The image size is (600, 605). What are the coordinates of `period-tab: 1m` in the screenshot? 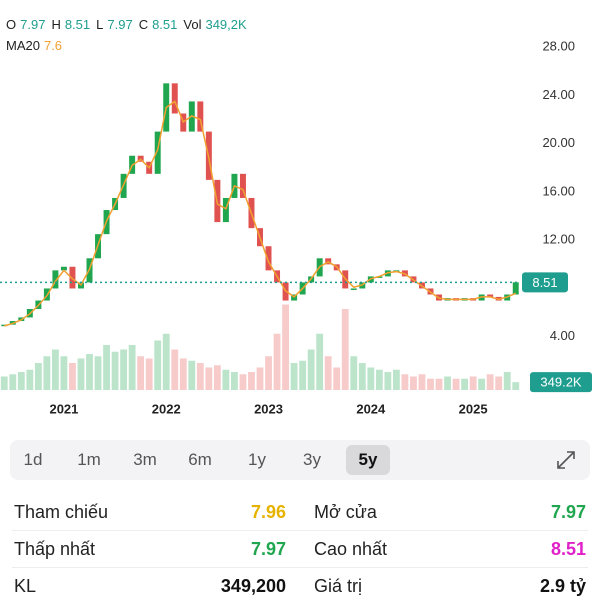 It's located at (89, 459).